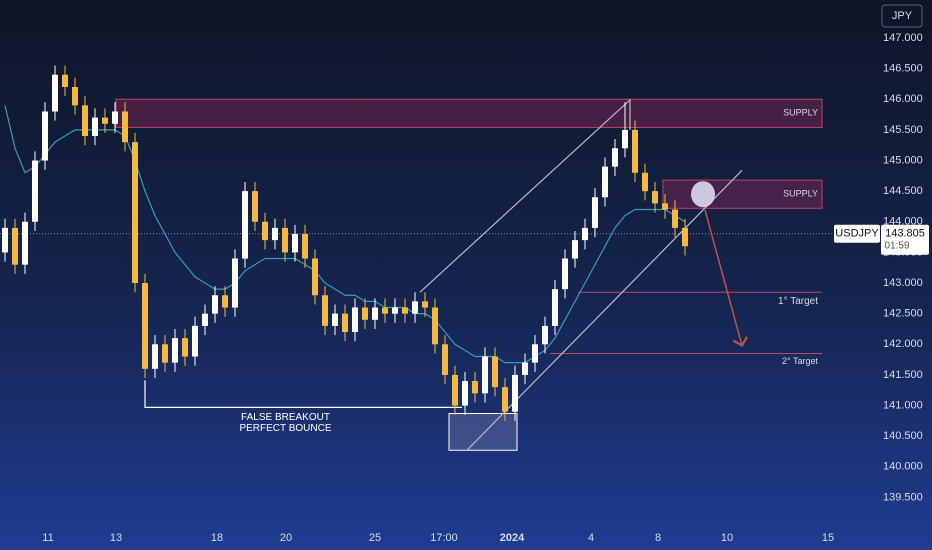  What do you see at coordinates (483, 432) in the screenshot?
I see `bounce-box` at bounding box center [483, 432].